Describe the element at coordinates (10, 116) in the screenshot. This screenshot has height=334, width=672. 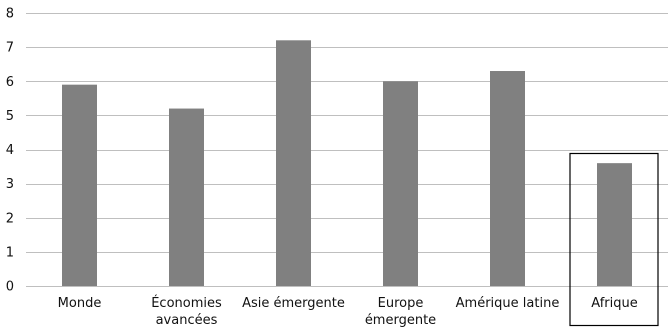
I see `y-tick-label: 5` at that location.